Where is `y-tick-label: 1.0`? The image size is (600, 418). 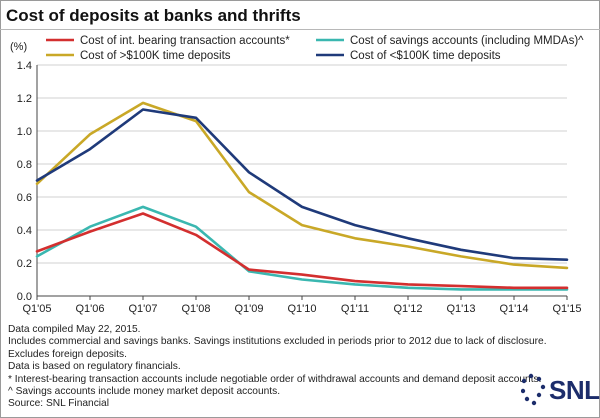 y-tick-label: 1.0 is located at coordinates (24, 132).